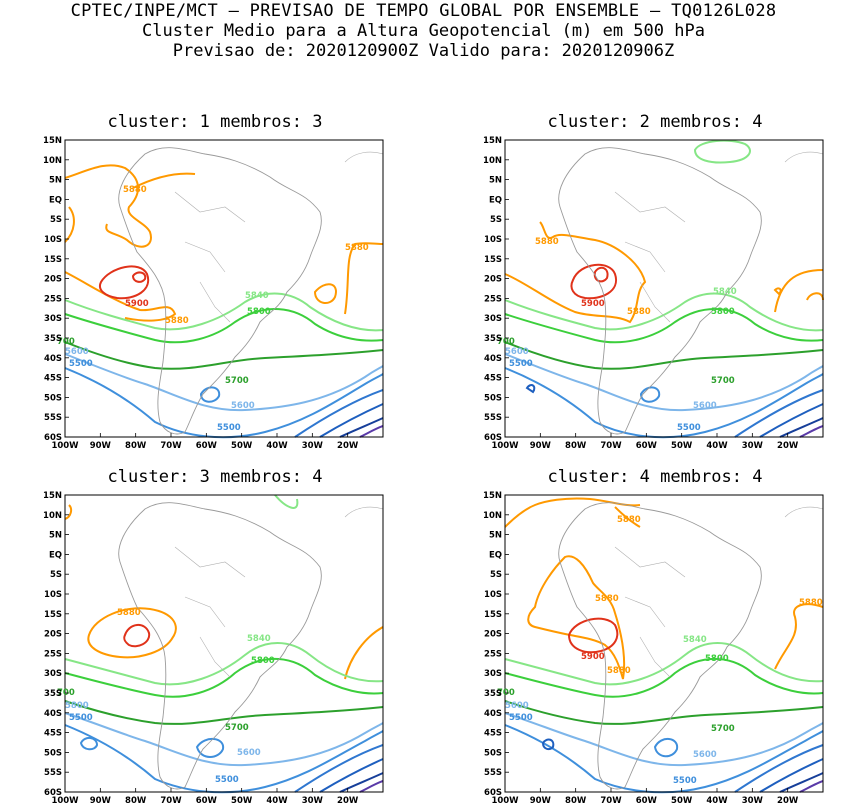 This screenshot has height=812, width=847. Describe the element at coordinates (136, 446) in the screenshot. I see `lon-tick-label: 80W` at that location.